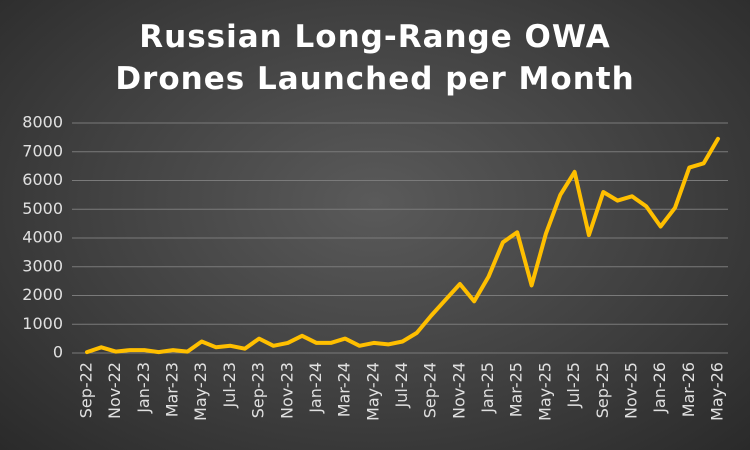  What do you see at coordinates (42, 179) in the screenshot?
I see `y-tick-label: 6000` at bounding box center [42, 179].